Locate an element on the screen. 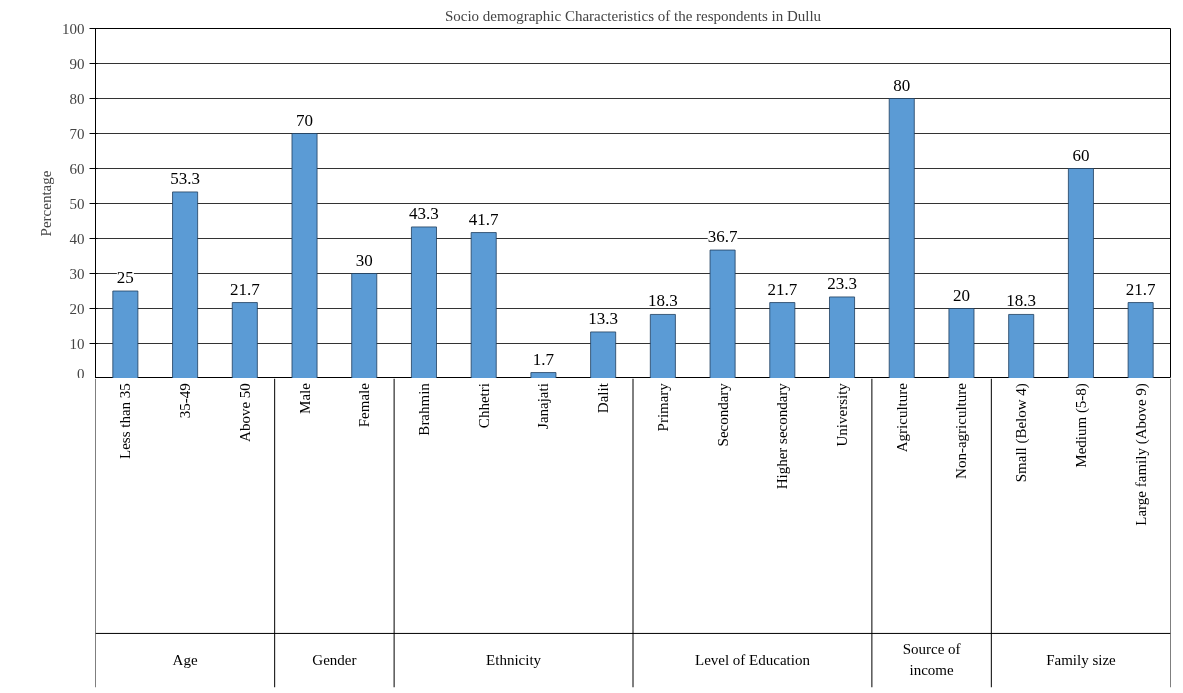 This screenshot has width=1183, height=693. data-label: 13.3 is located at coordinates (603, 318).